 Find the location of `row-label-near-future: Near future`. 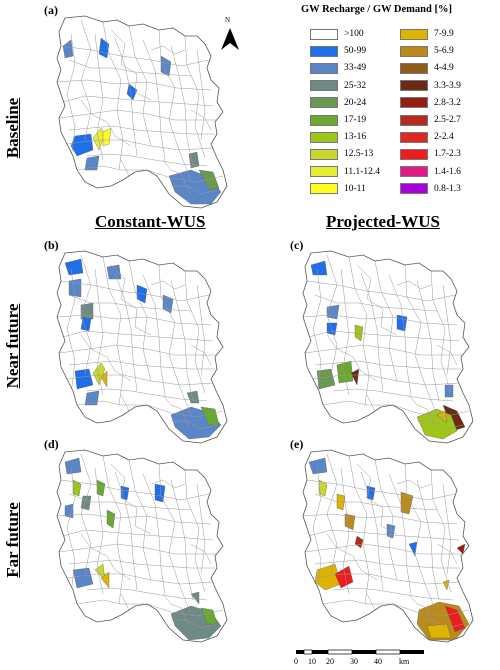

row-label-near-future: Near future is located at coordinates (12, 346).